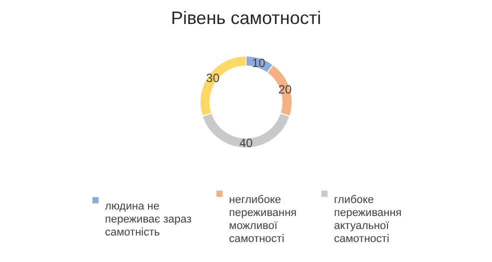 The image size is (492, 262). Describe the element at coordinates (246, 18) in the screenshot. I see `chart-title: Рівень самотності` at that location.